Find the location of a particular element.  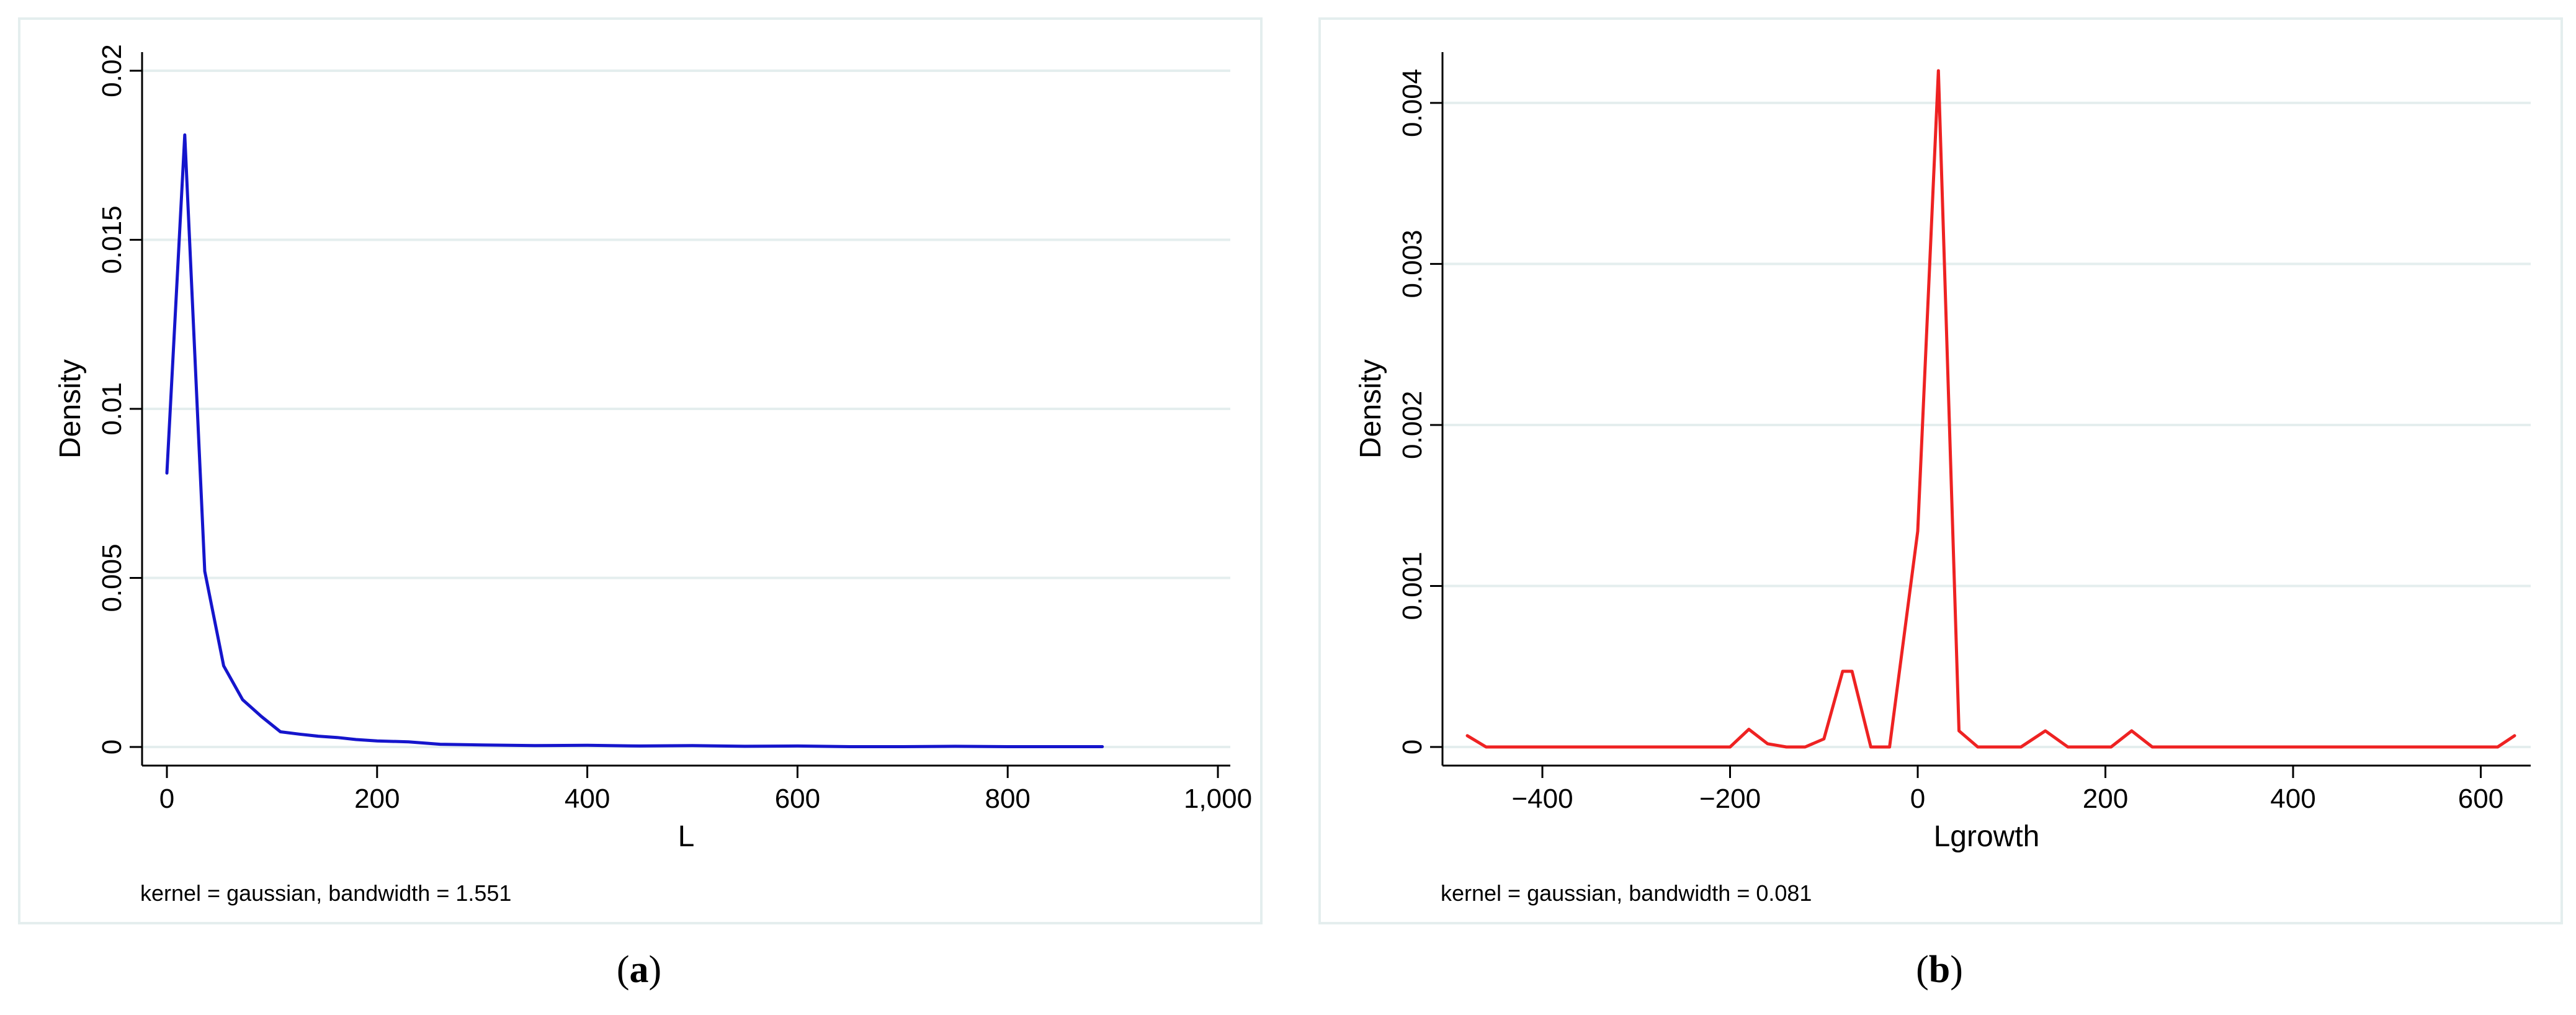

y-tick-label: 0.004 is located at coordinates (1412, 103).